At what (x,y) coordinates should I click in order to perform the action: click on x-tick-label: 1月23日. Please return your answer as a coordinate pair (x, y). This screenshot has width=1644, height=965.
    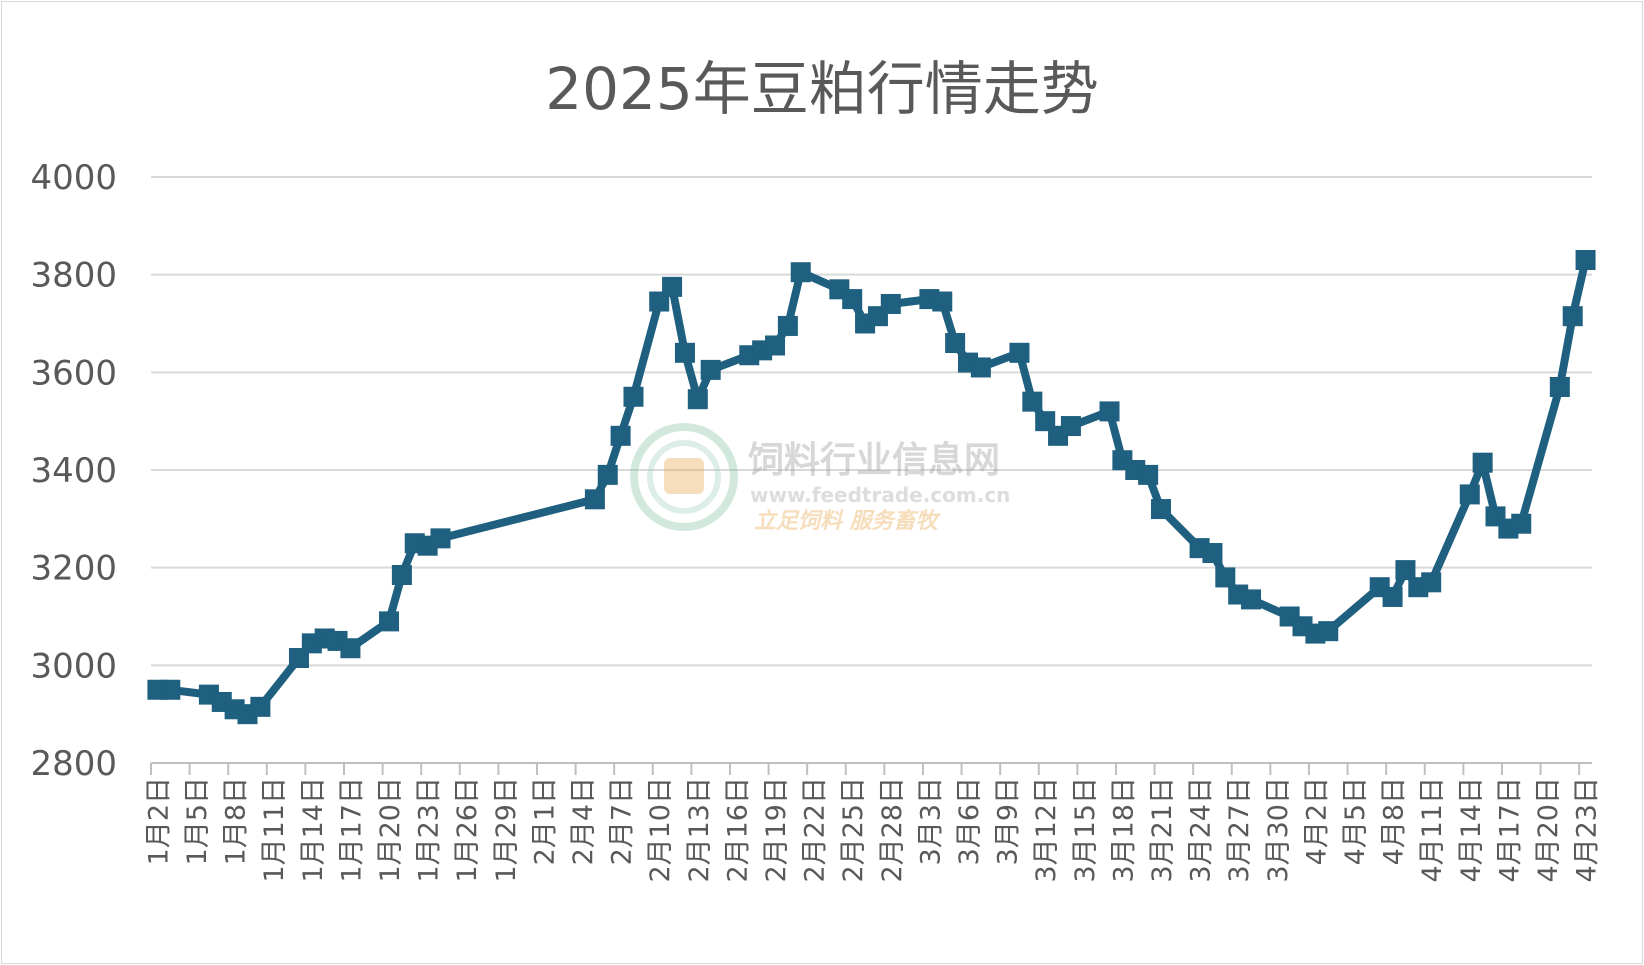
    Looking at the image, I should click on (429, 830).